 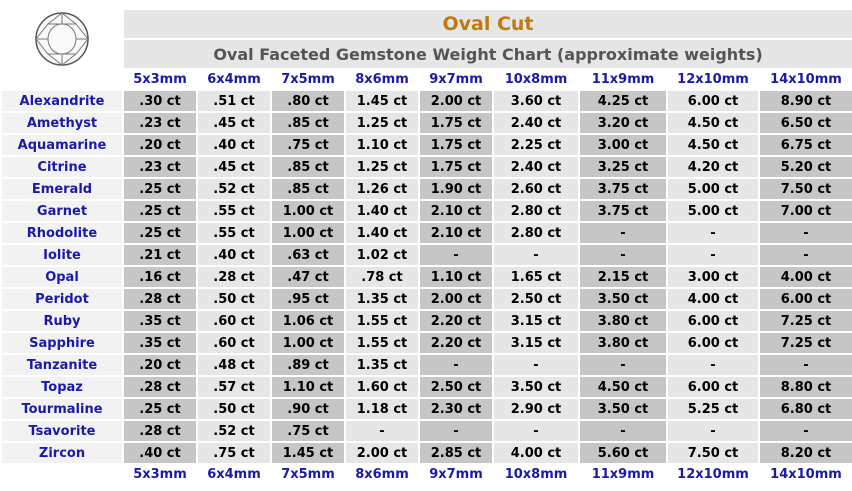 What do you see at coordinates (308, 277) in the screenshot?
I see `weight-cell: .47 ct` at bounding box center [308, 277].